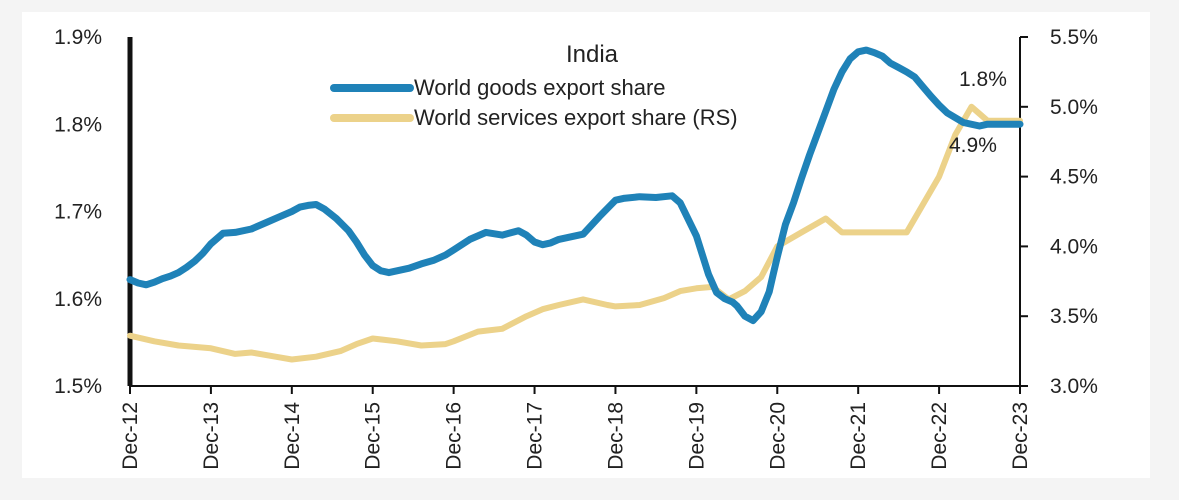 The width and height of the screenshot is (1179, 500). What do you see at coordinates (78, 37) in the screenshot?
I see `y-left-tick-label: 1.9%` at bounding box center [78, 37].